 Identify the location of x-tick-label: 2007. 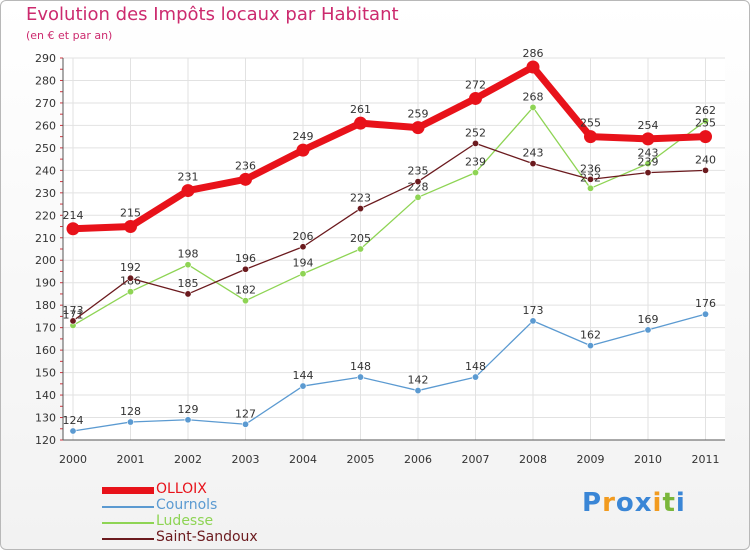
(476, 459).